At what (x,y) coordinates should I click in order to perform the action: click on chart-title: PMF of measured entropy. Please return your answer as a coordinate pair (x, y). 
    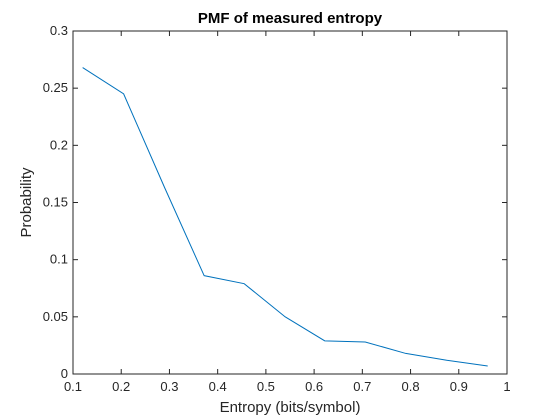
    Looking at the image, I should click on (290, 18).